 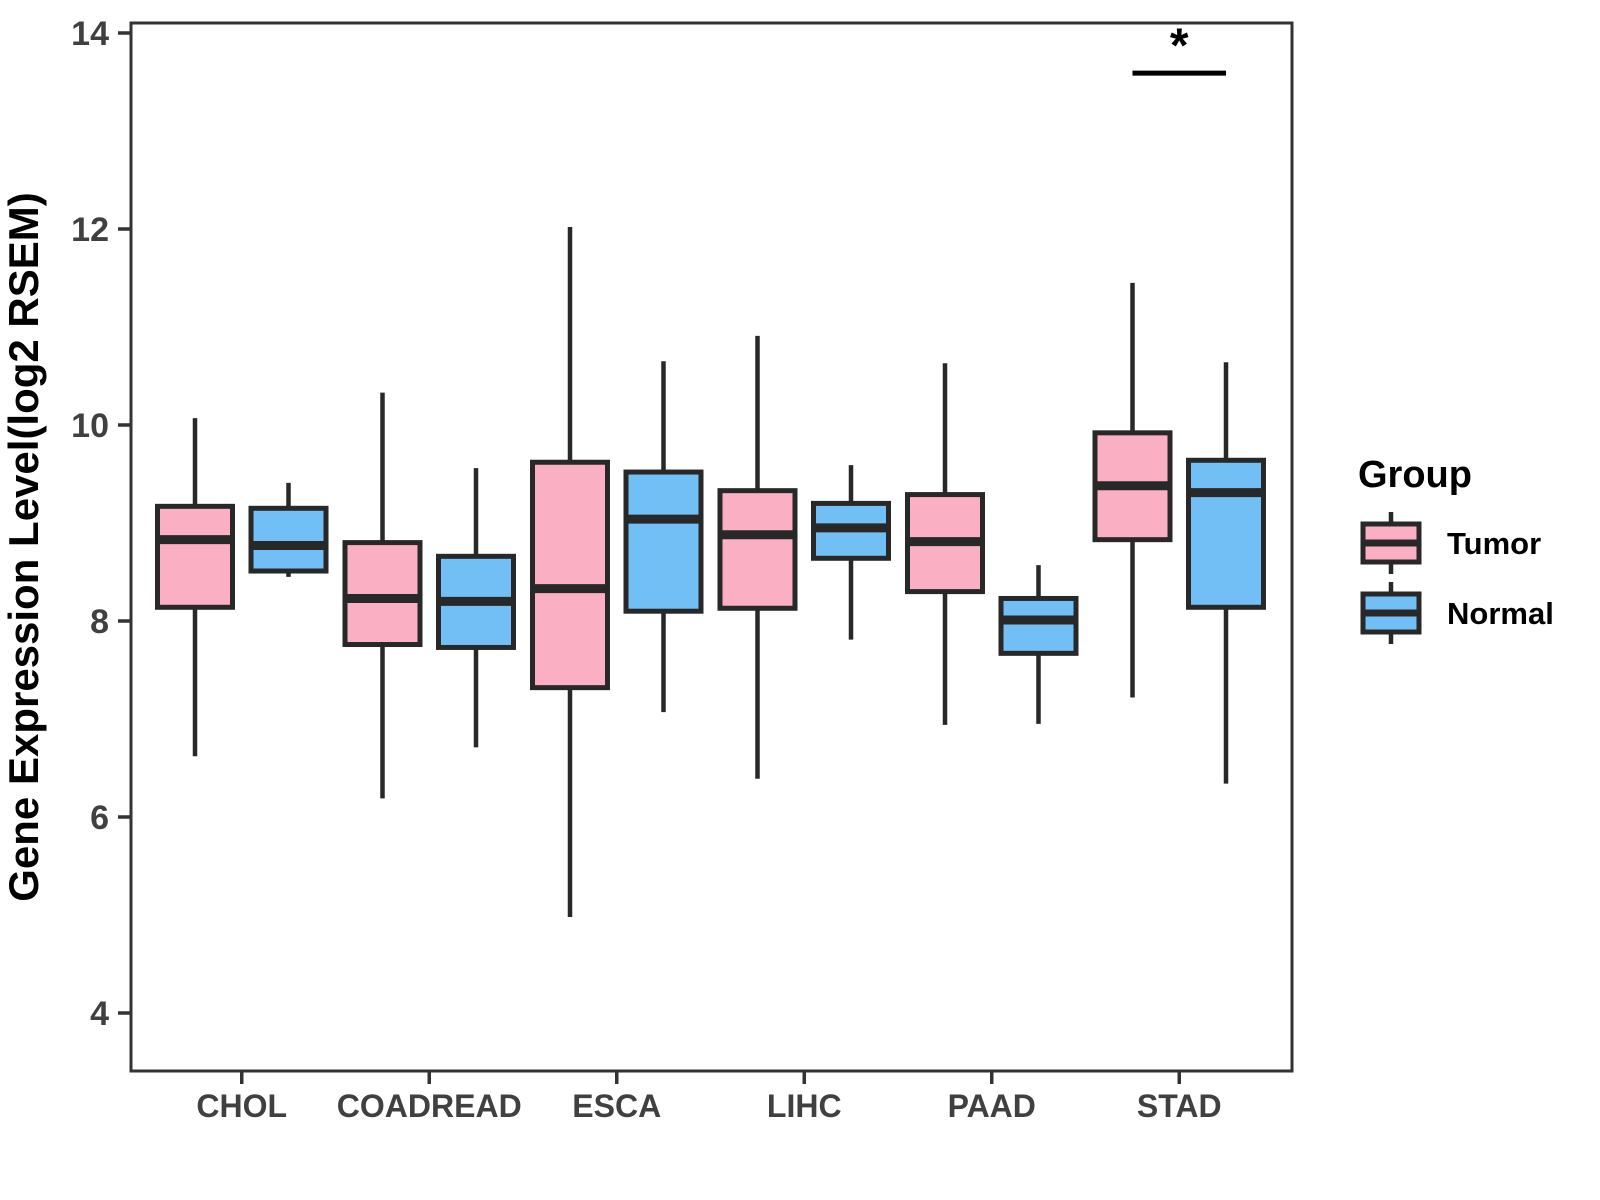 What do you see at coordinates (99, 622) in the screenshot?
I see `y-axis-tick-label-8: 8` at bounding box center [99, 622].